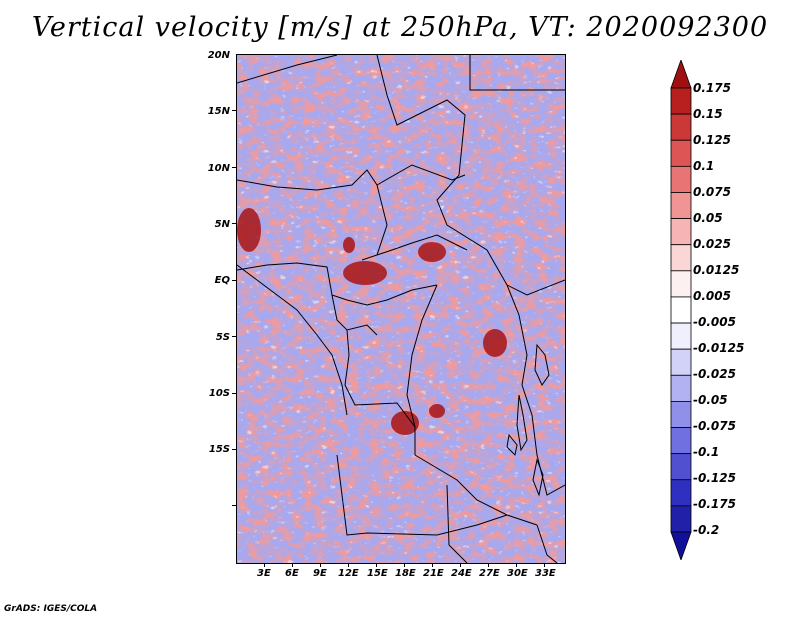 The width and height of the screenshot is (800, 618). Describe the element at coordinates (222, 280) in the screenshot. I see `lat-label: EQ` at that location.